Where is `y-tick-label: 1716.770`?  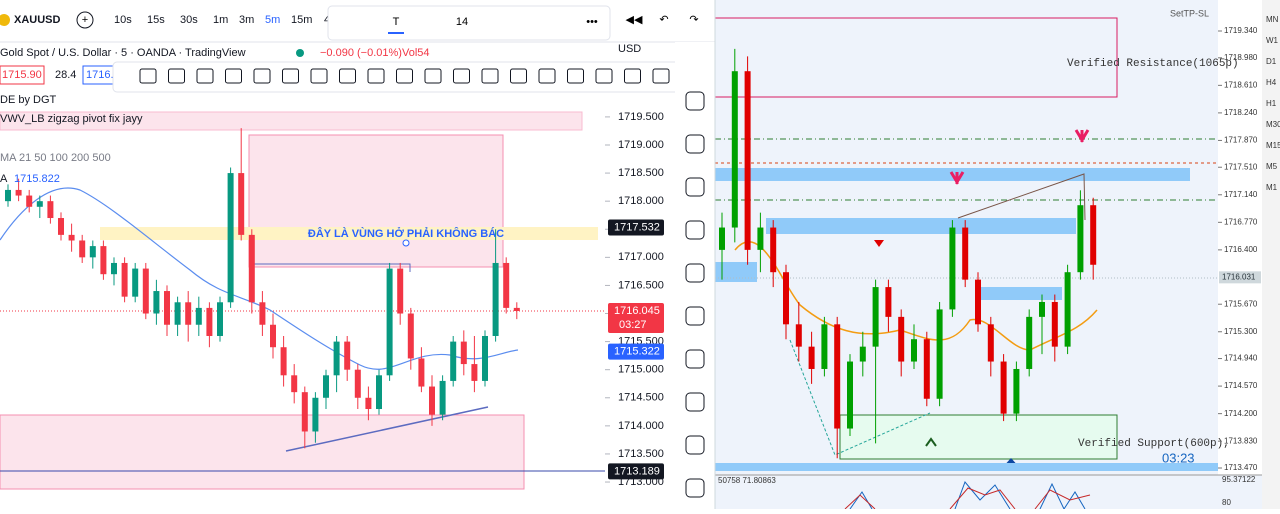
y-tick-label: 1716.770 is located at coordinates (1241, 221).